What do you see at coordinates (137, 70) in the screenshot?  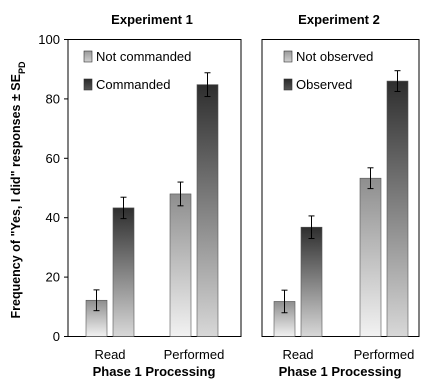 I see `legend: Not commanded Commanded` at bounding box center [137, 70].